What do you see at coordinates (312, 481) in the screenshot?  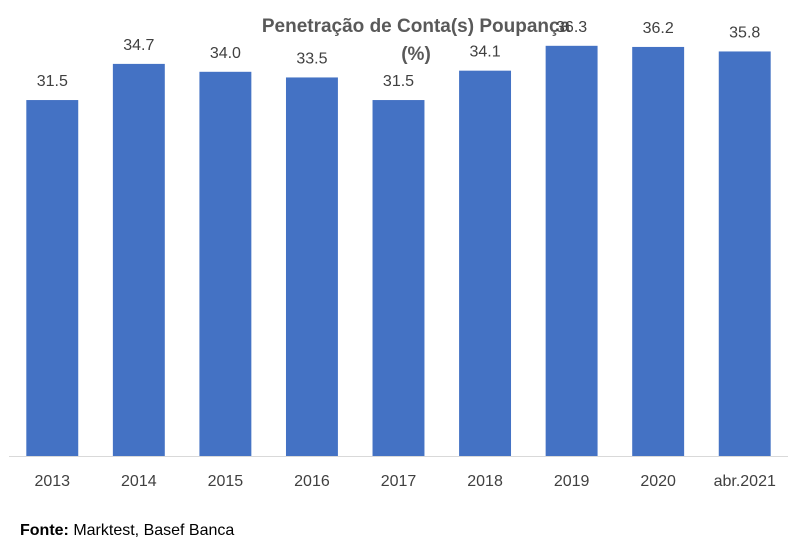 I see `x-tick-label-2016: 2016` at bounding box center [312, 481].